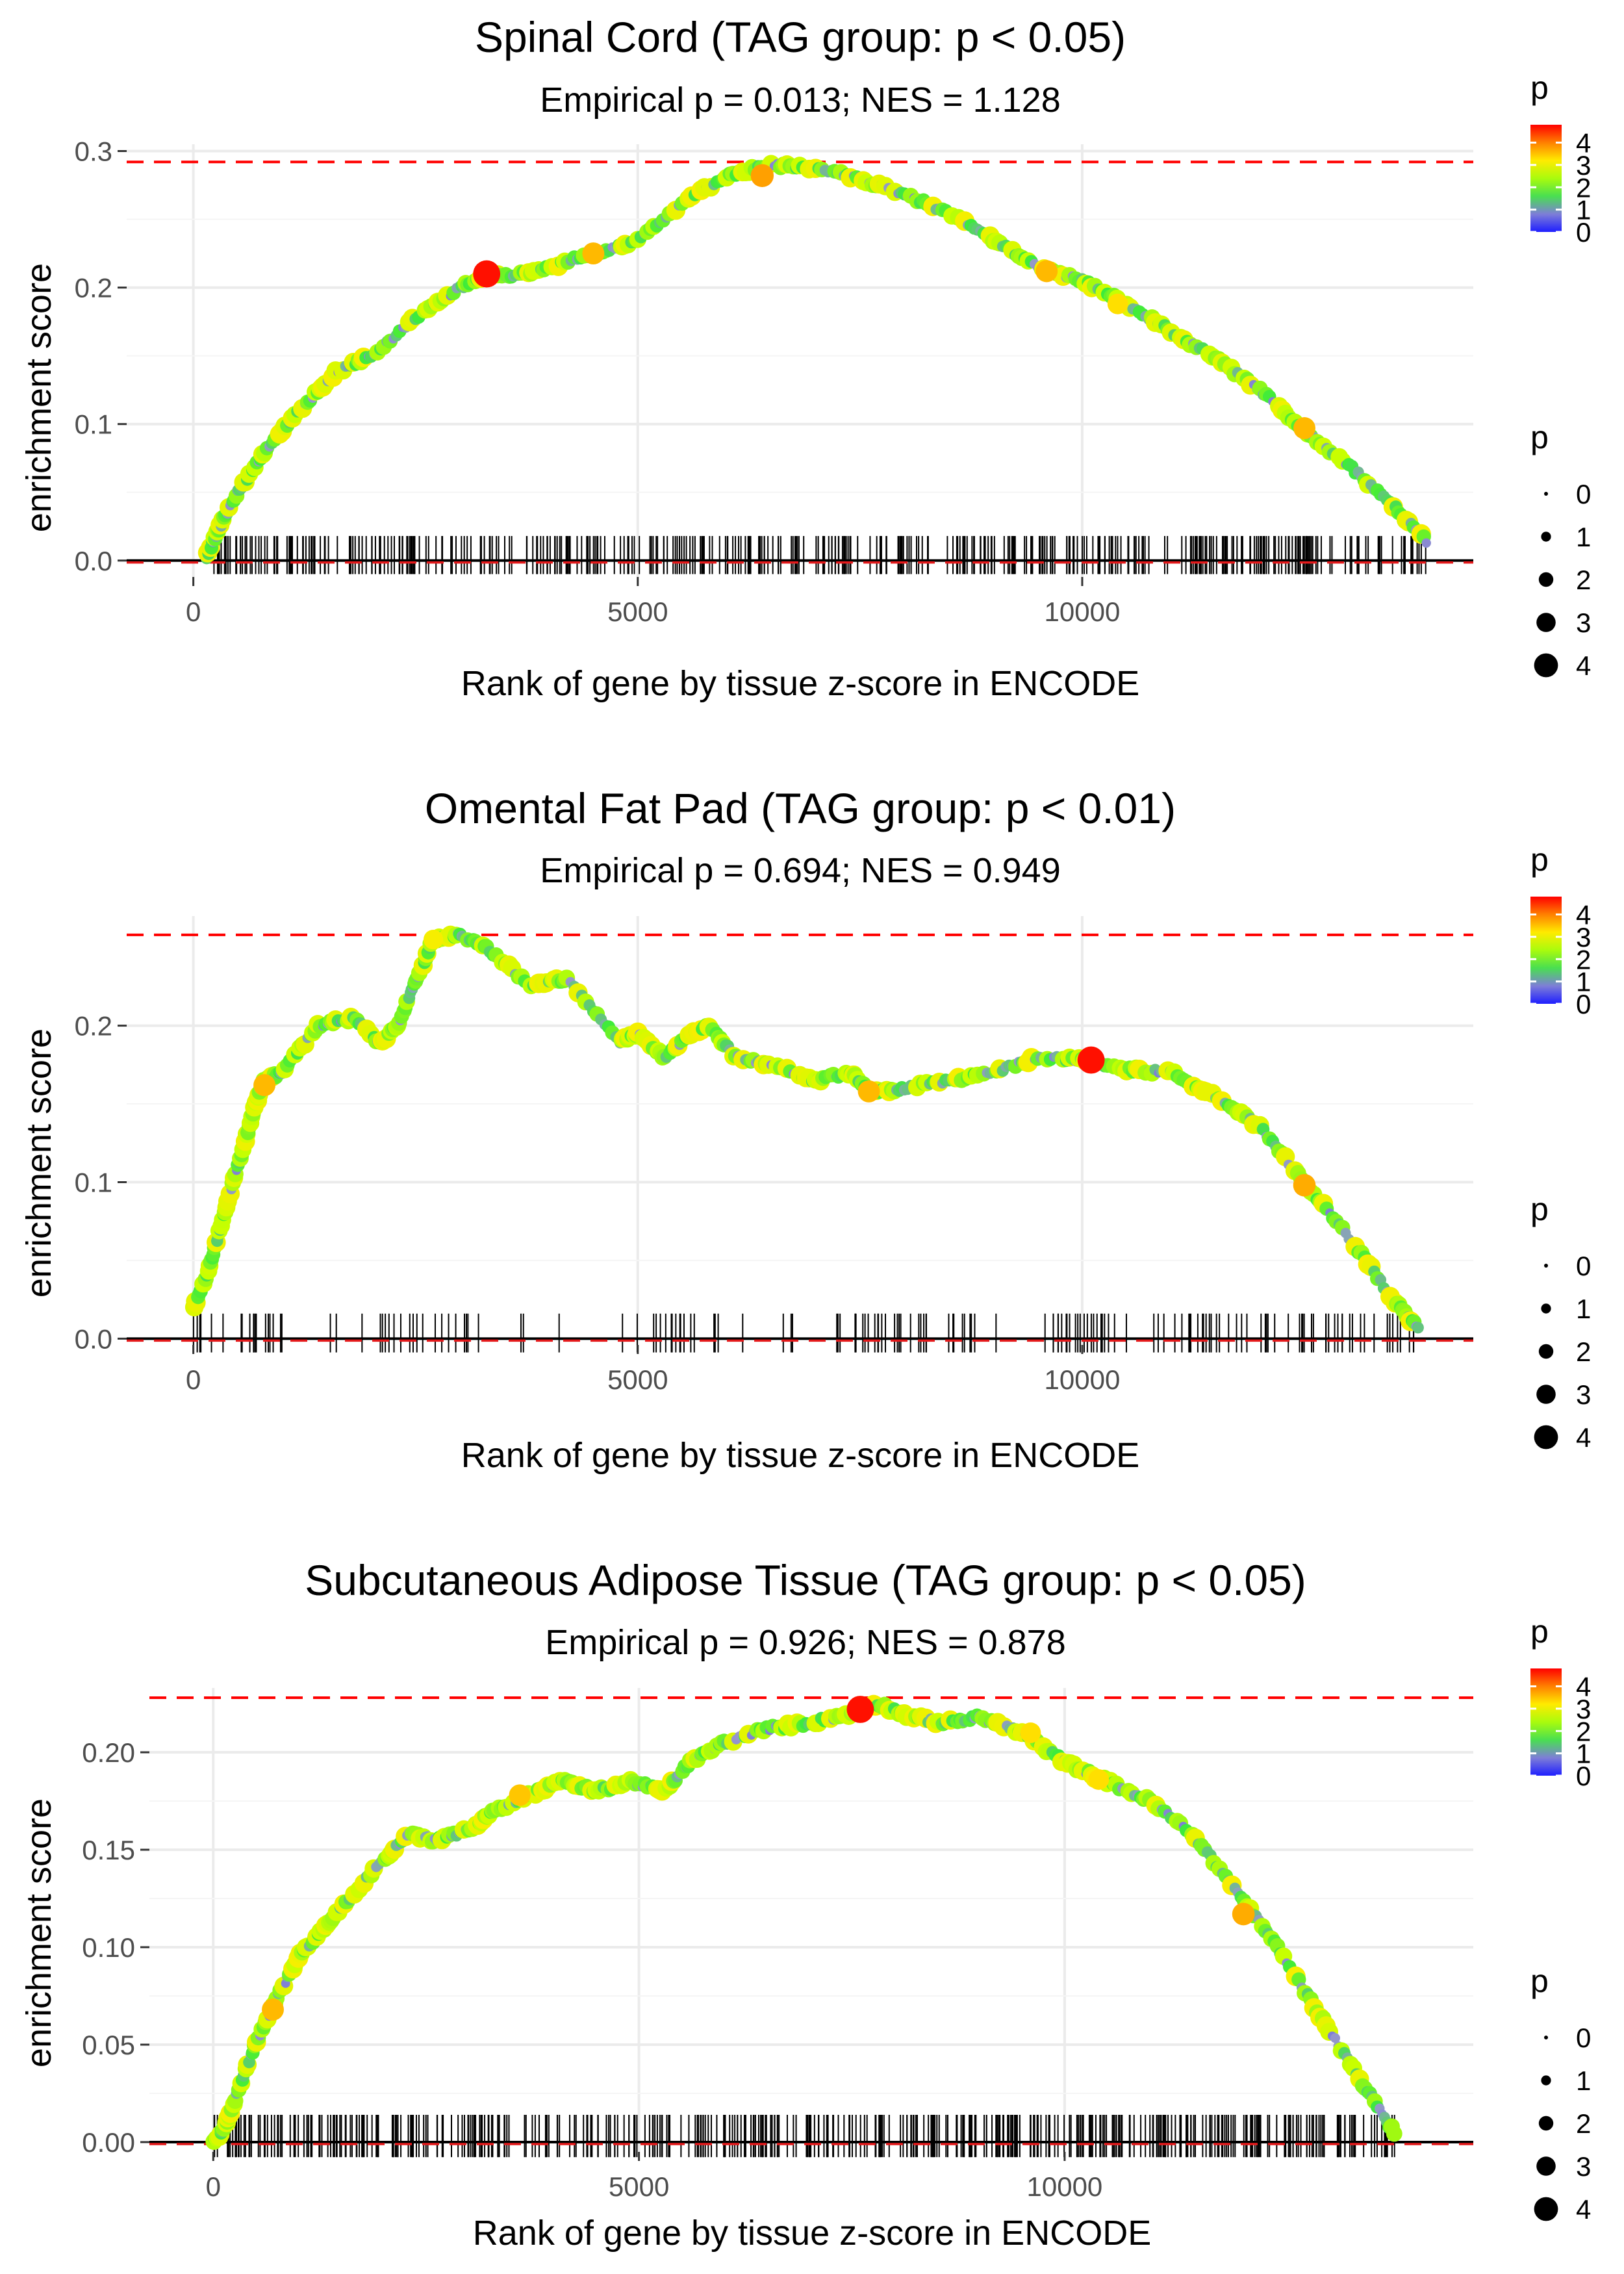 This screenshot has width=1624, height=2274. What do you see at coordinates (800, 808) in the screenshot?
I see `panel-title: Omental Fat Pad (TAG group: p < 0.01)` at bounding box center [800, 808].